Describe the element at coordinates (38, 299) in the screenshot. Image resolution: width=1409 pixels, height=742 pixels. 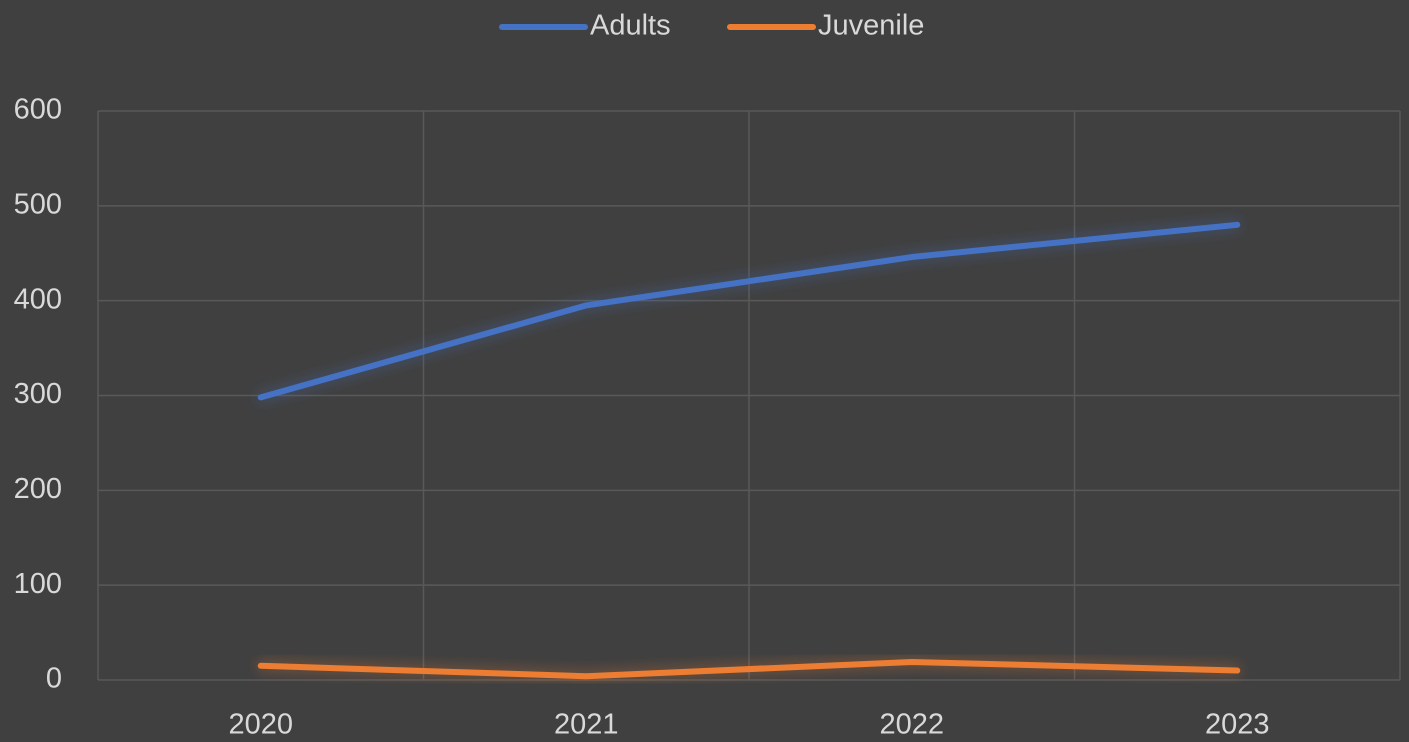
I see `y-tick-label: 400` at that location.